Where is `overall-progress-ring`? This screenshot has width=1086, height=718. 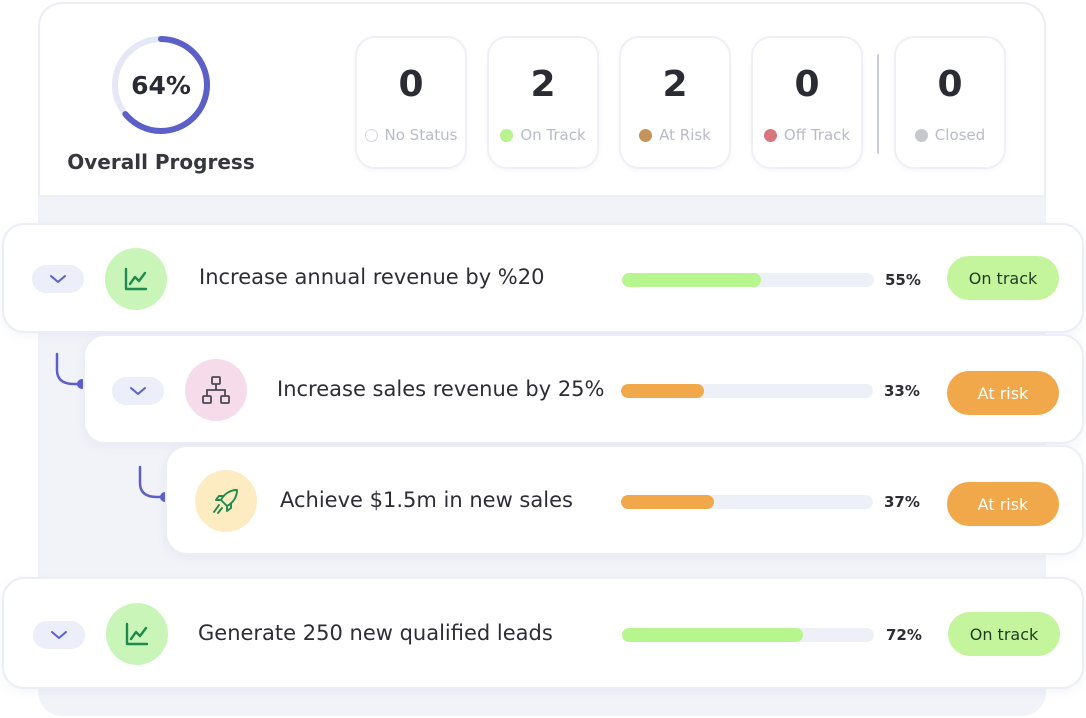
overall-progress-ring is located at coordinates (161, 85).